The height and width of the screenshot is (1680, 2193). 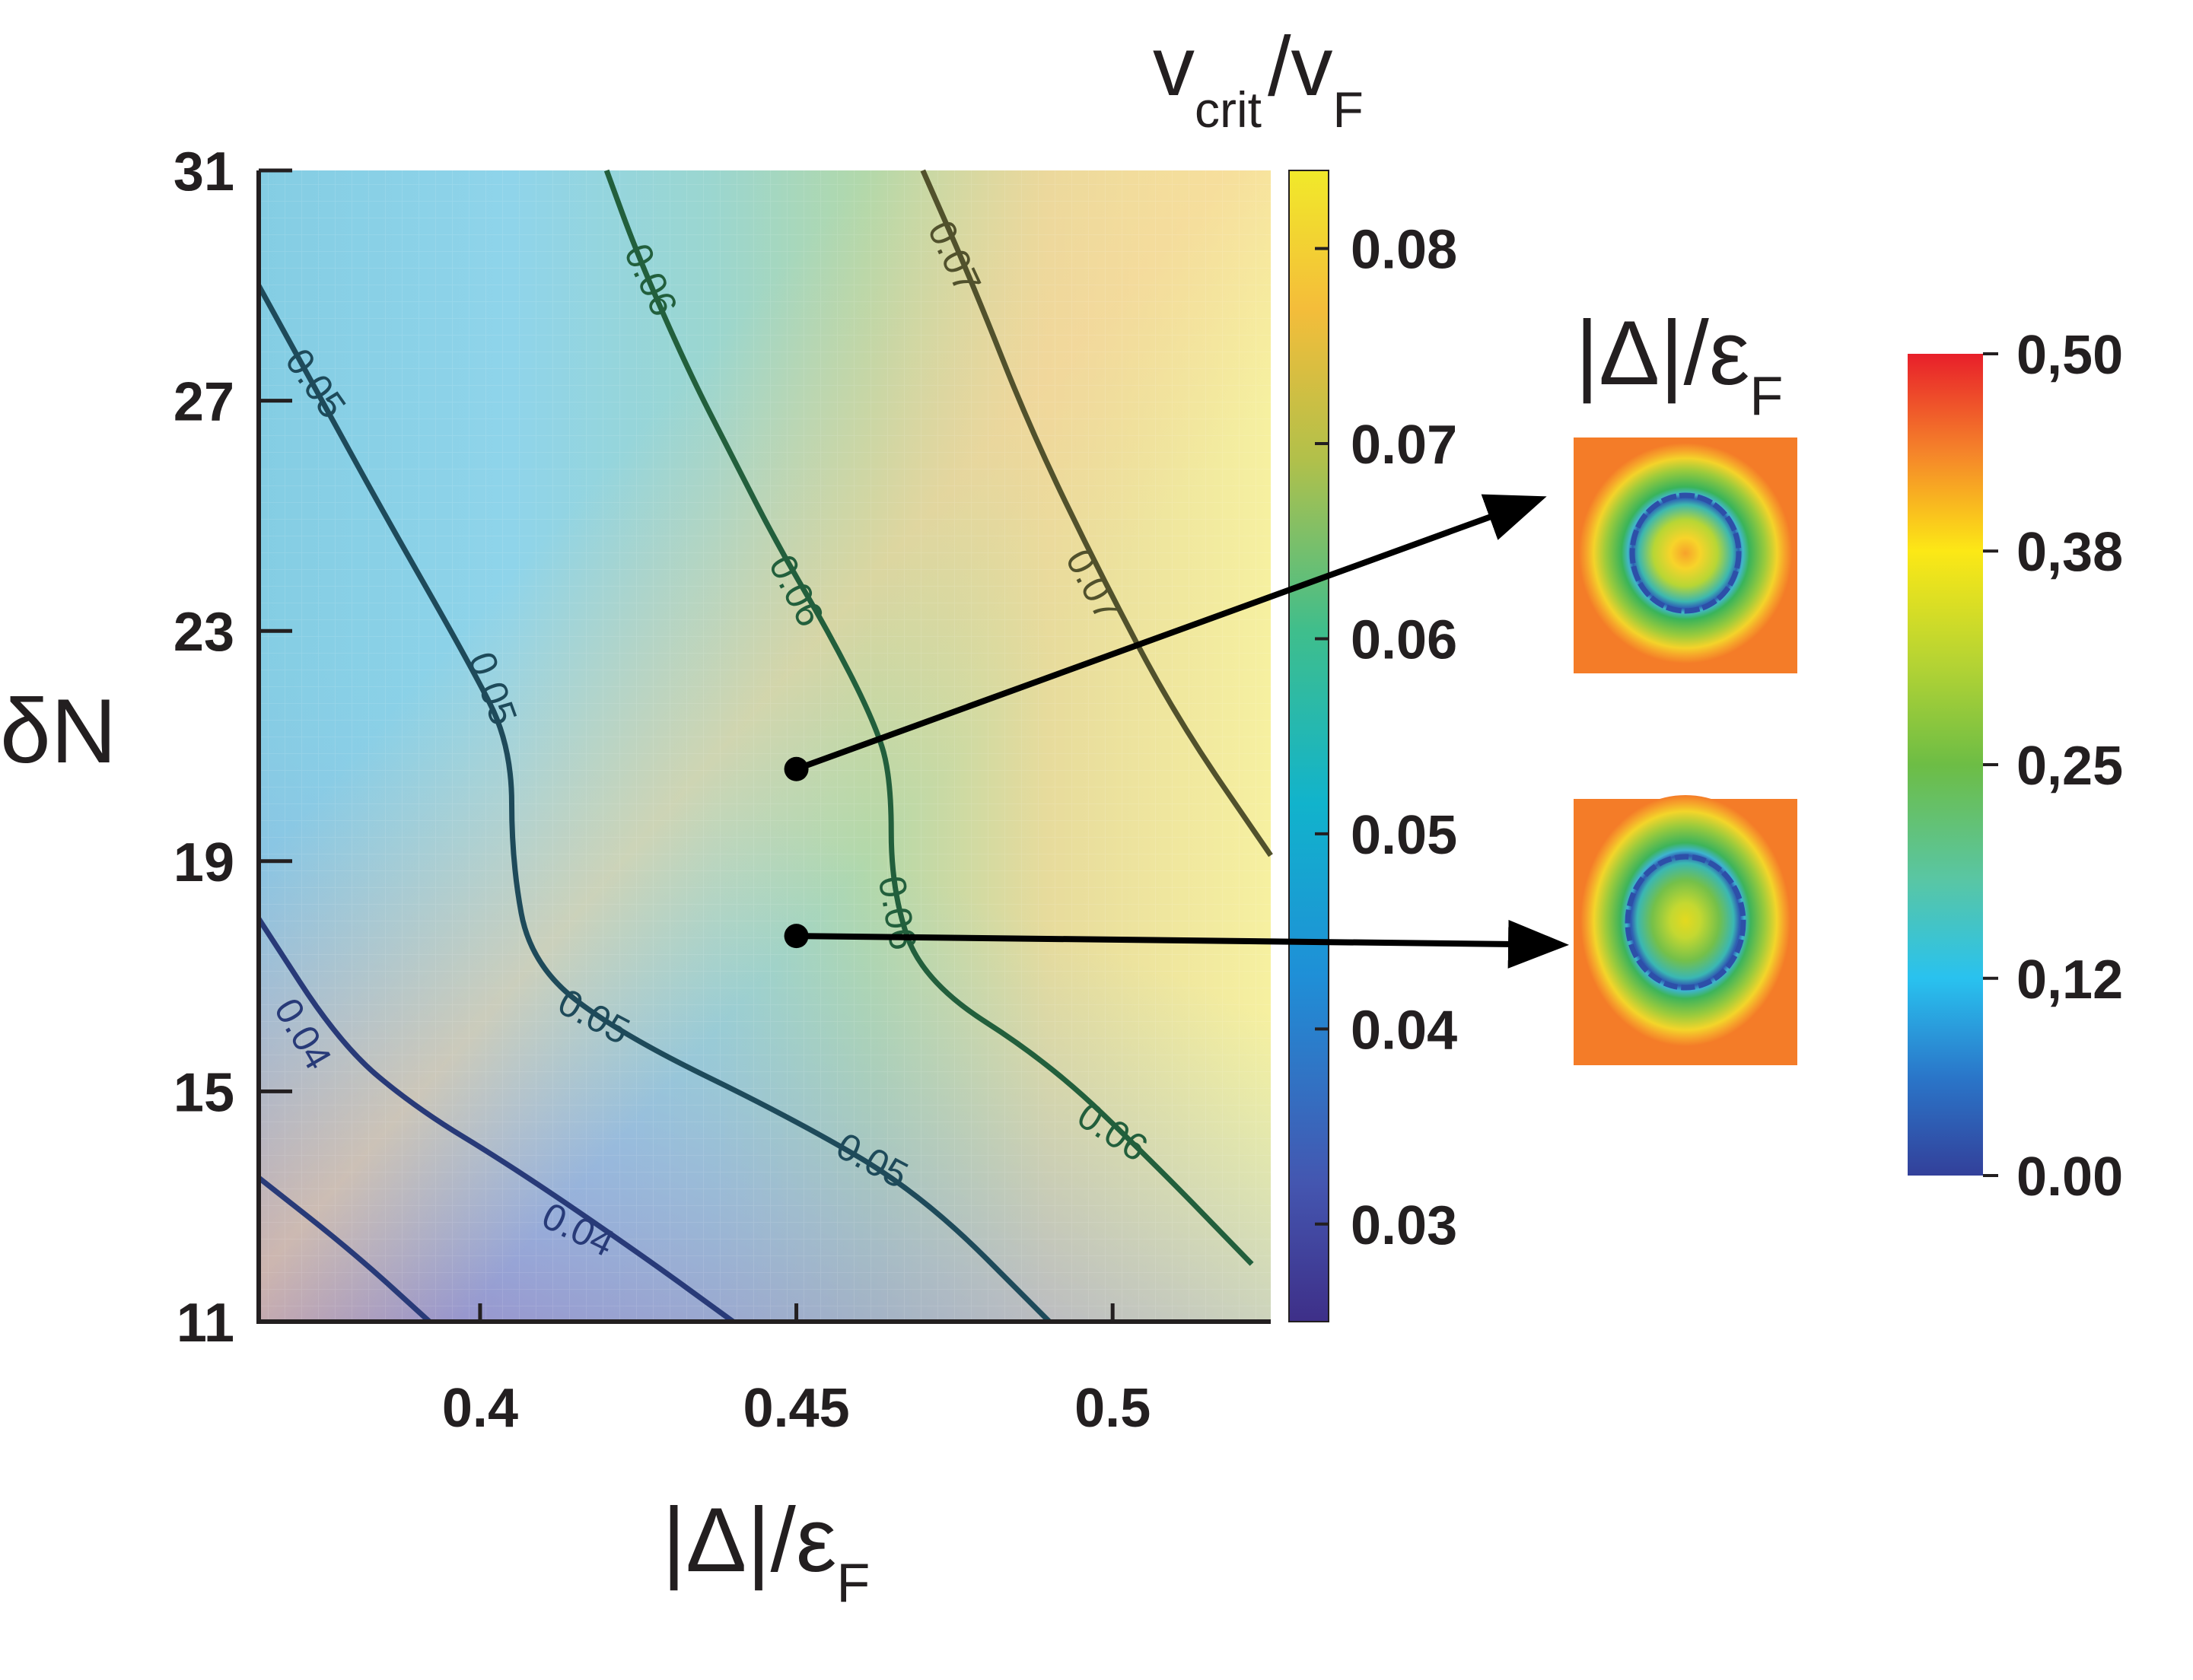 I want to click on colorbar-vcrit-title-F: F, so click(x=1348, y=109).